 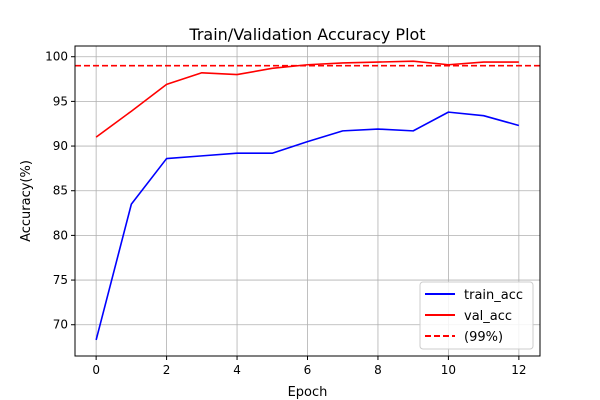 What do you see at coordinates (56, 57) in the screenshot?
I see `y-tick-label: 100` at bounding box center [56, 57].